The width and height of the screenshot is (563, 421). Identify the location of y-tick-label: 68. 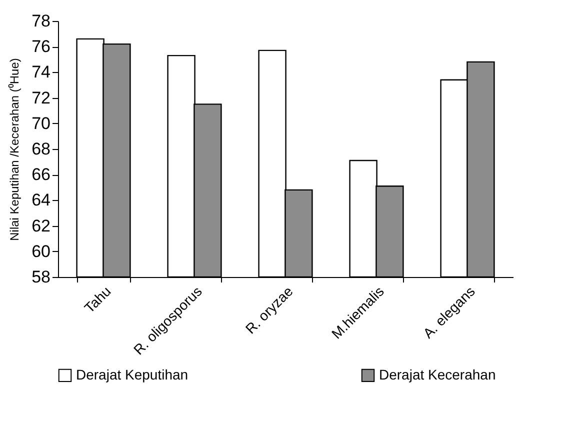
(41, 149).